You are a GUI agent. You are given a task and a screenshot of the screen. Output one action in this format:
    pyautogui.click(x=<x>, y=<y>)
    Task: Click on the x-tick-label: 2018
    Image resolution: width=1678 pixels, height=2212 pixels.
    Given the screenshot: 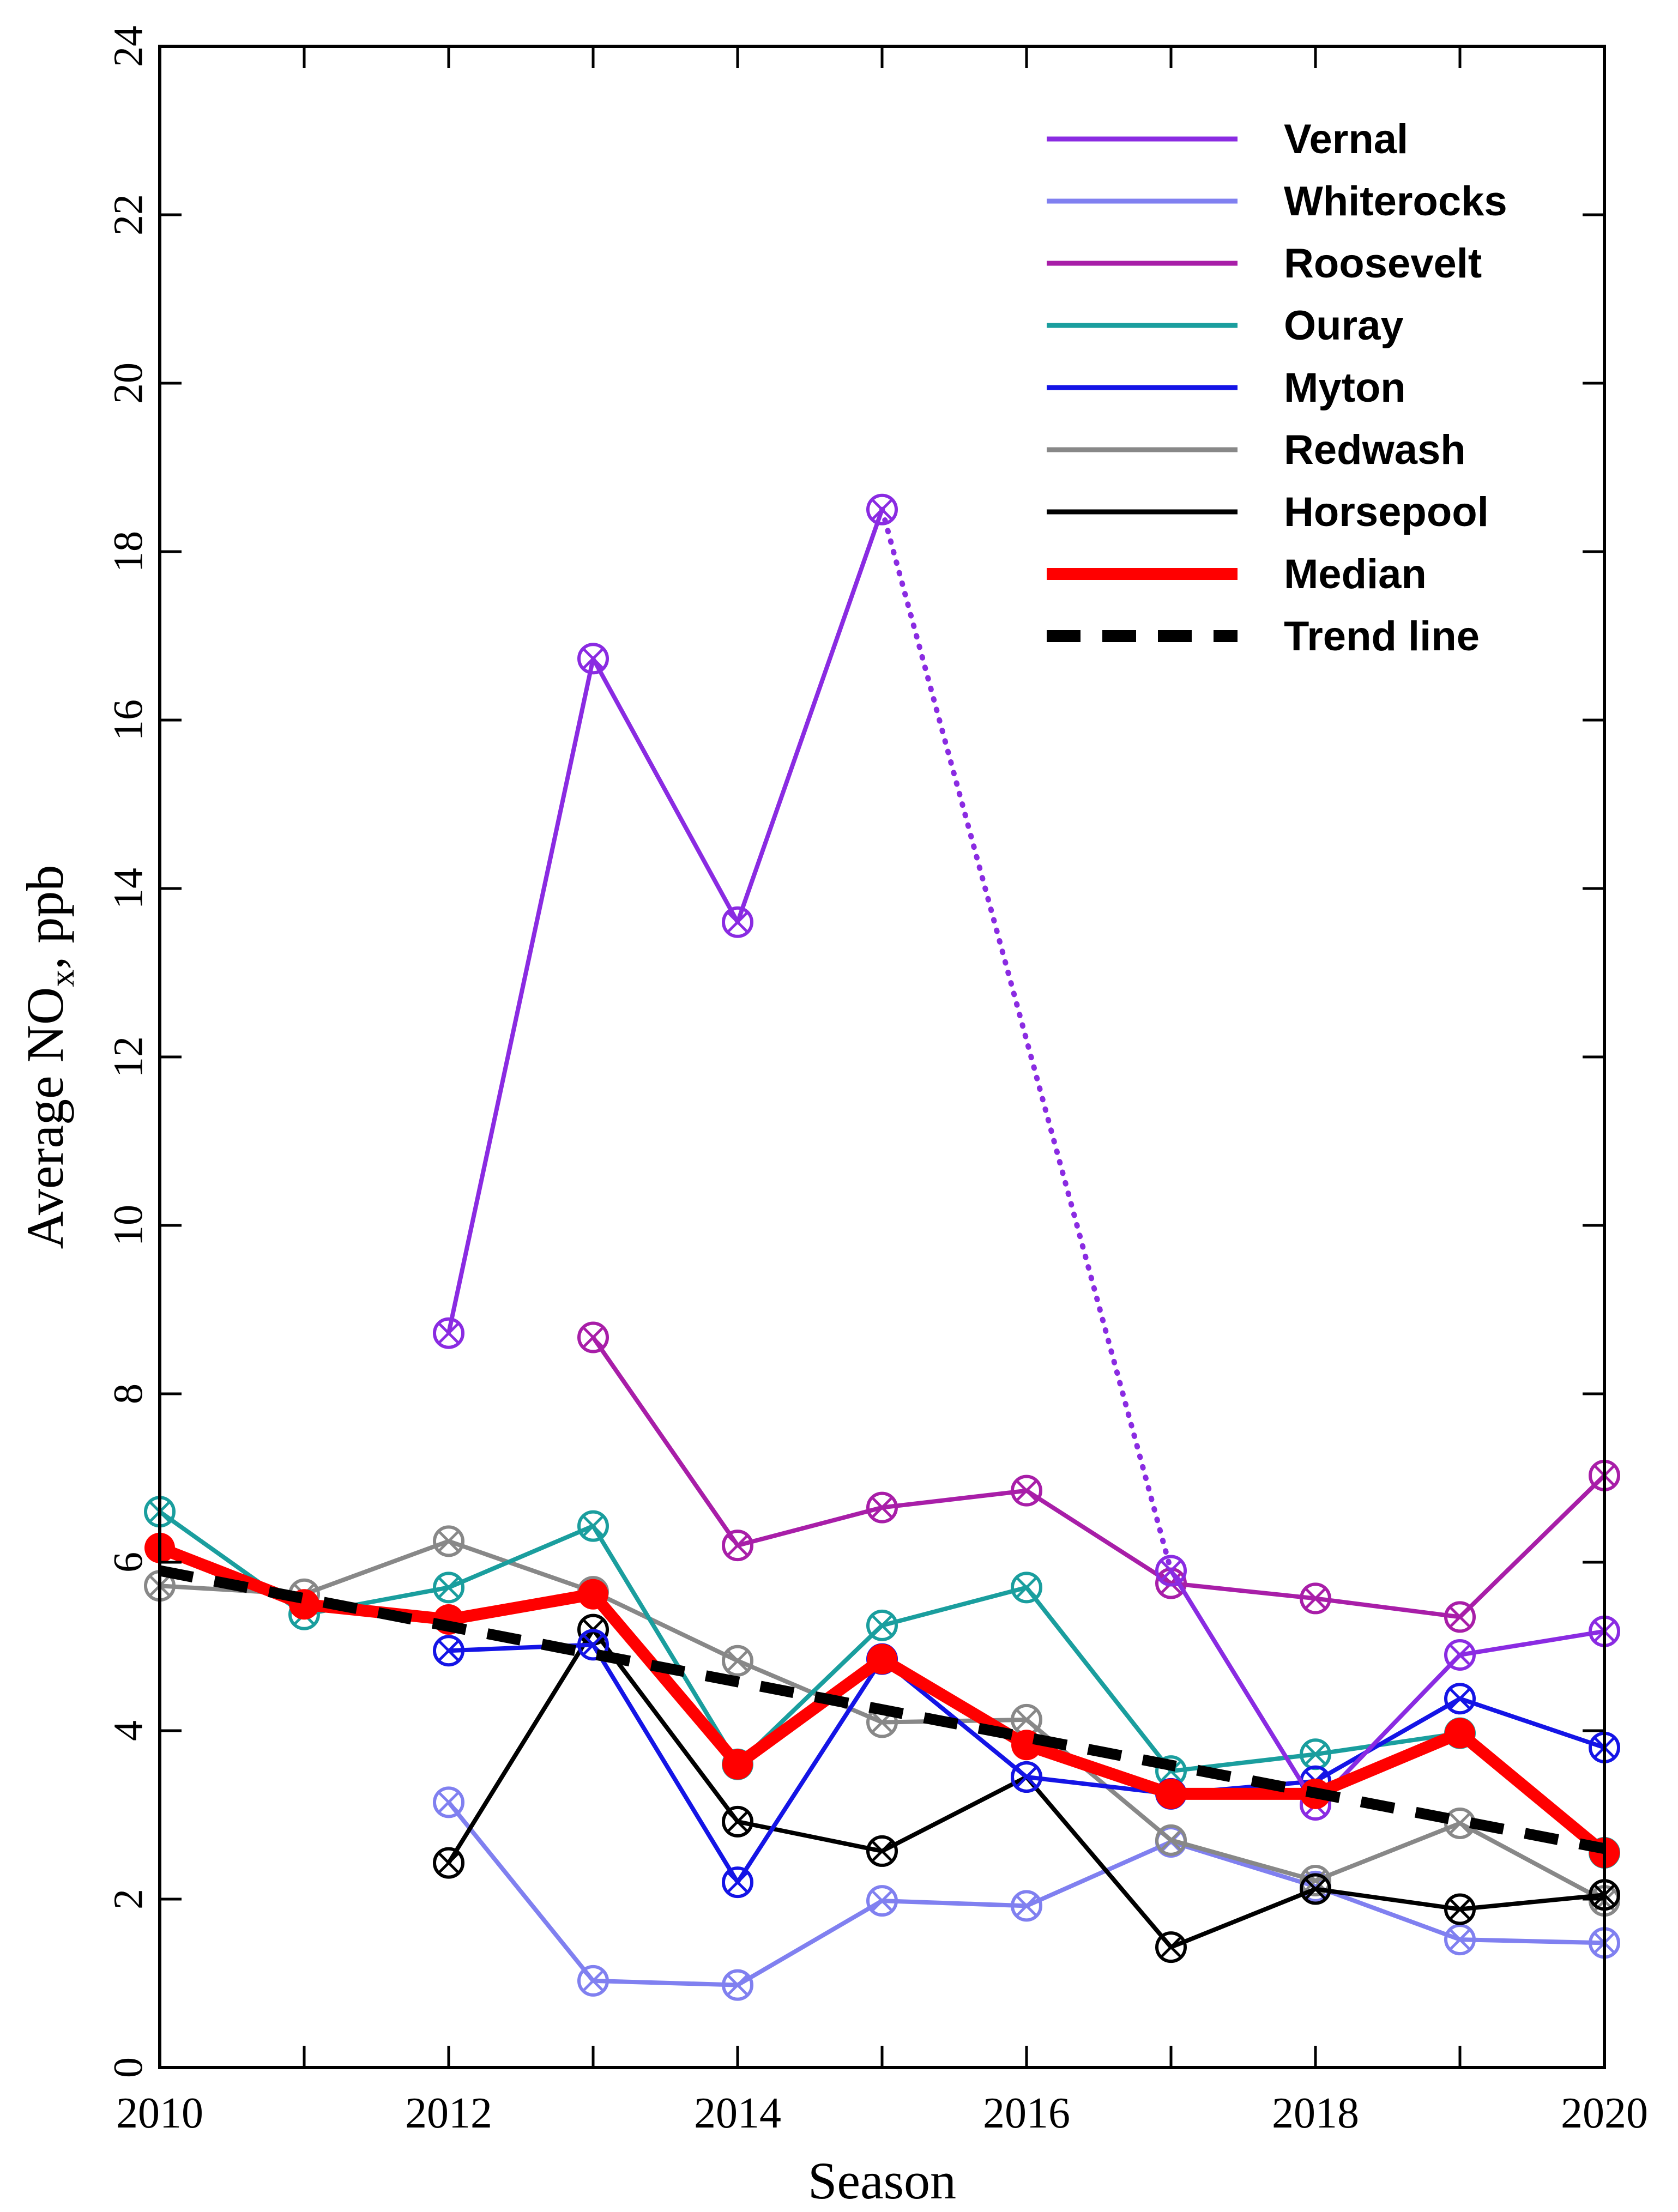 What is the action you would take?
    pyautogui.click(x=1315, y=2113)
    